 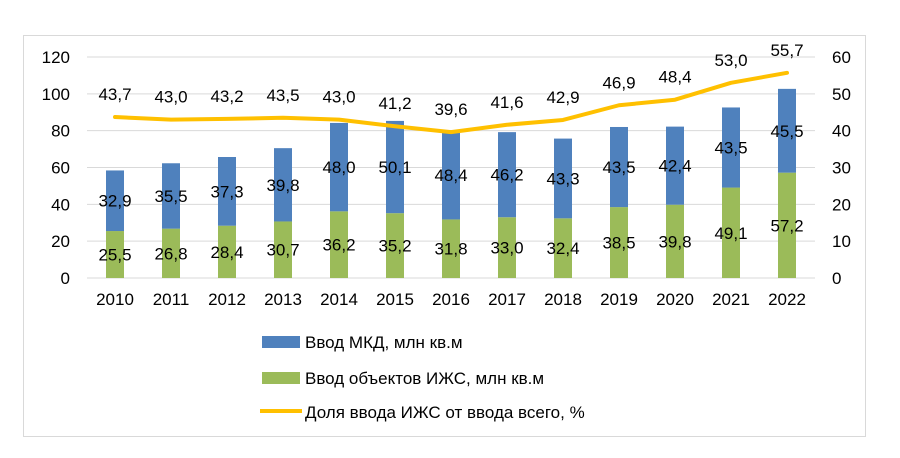 I want to click on data-label-izhs: 49,1, so click(x=730, y=233).